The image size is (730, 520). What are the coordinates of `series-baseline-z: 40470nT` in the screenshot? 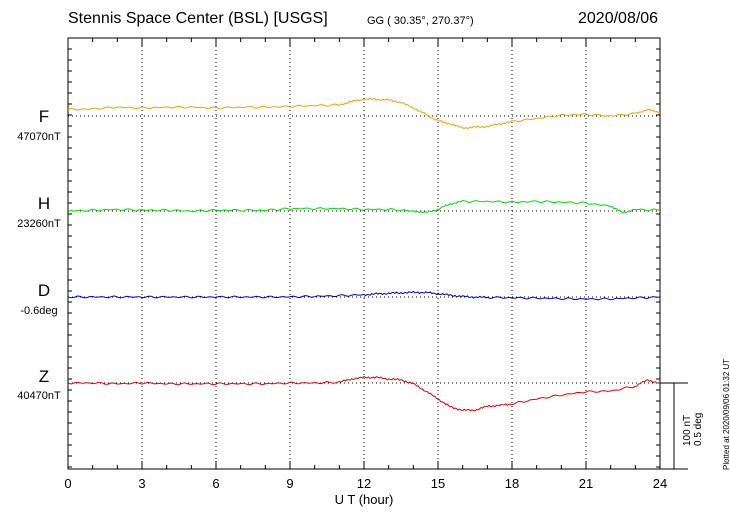 It's located at (39, 396).